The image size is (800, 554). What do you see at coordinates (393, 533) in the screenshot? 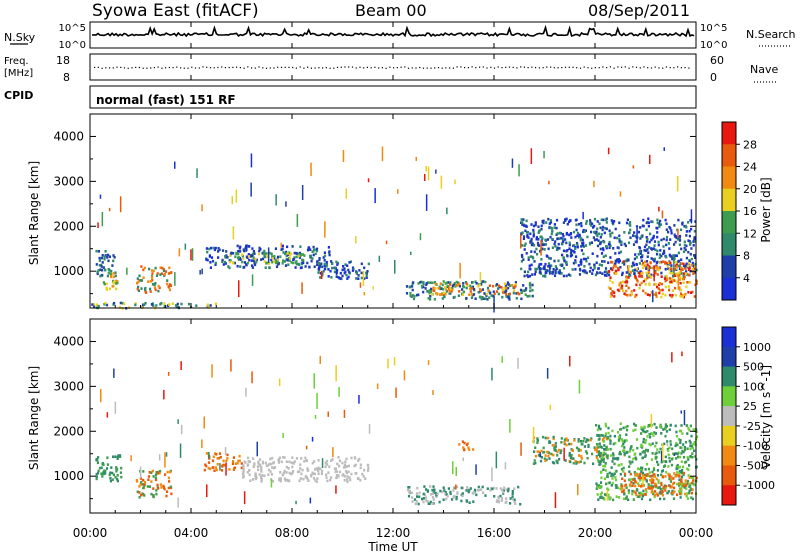
I see `time-tick-label: 12:00` at bounding box center [393, 533].